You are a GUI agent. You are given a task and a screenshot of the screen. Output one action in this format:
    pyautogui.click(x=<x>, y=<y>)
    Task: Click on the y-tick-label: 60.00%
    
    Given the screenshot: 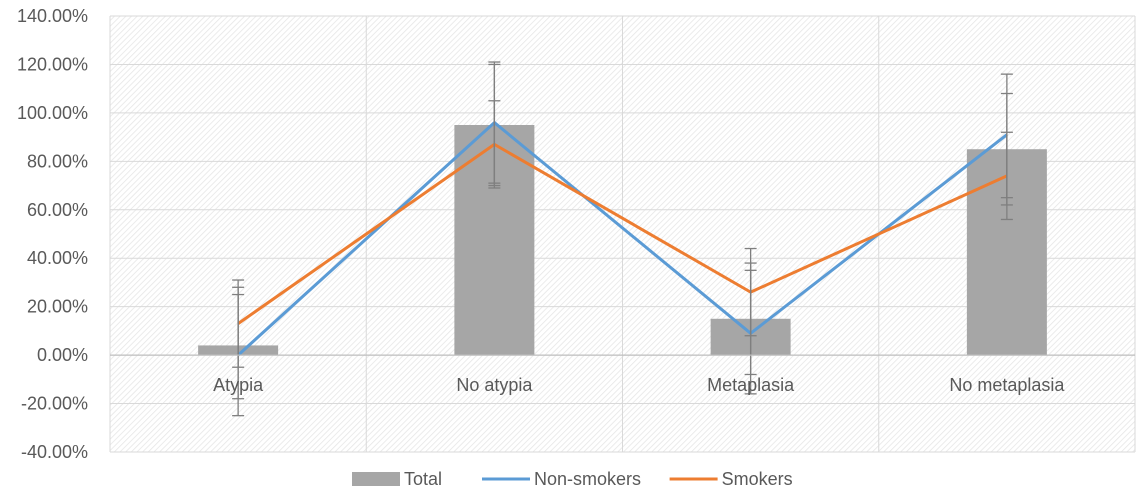 What is the action you would take?
    pyautogui.click(x=57, y=210)
    